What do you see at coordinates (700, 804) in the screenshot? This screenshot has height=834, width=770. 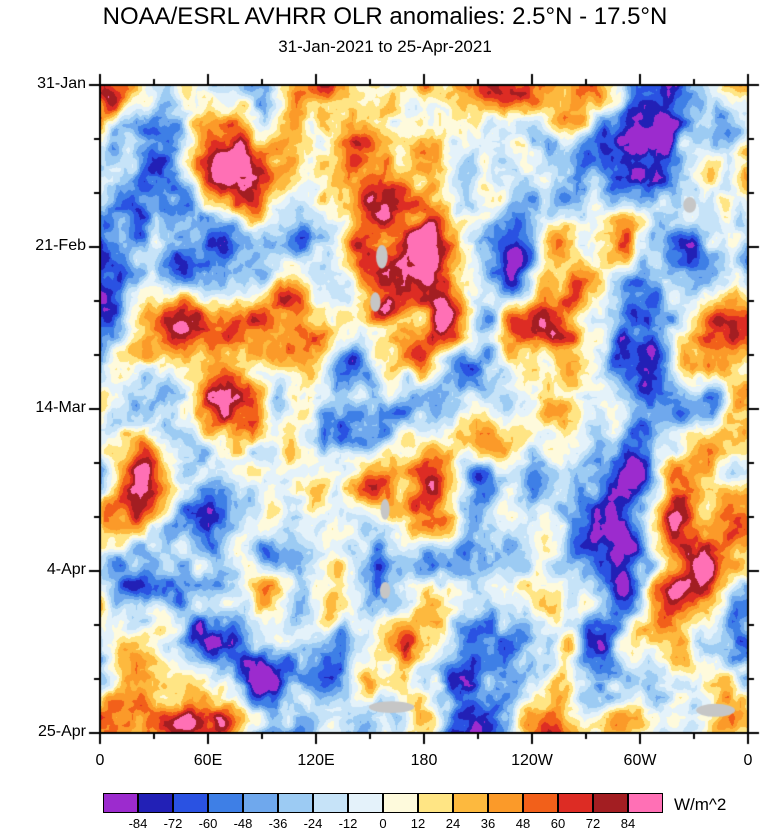 I see `colorbar-unit-label: W/m^2` at bounding box center [700, 804].